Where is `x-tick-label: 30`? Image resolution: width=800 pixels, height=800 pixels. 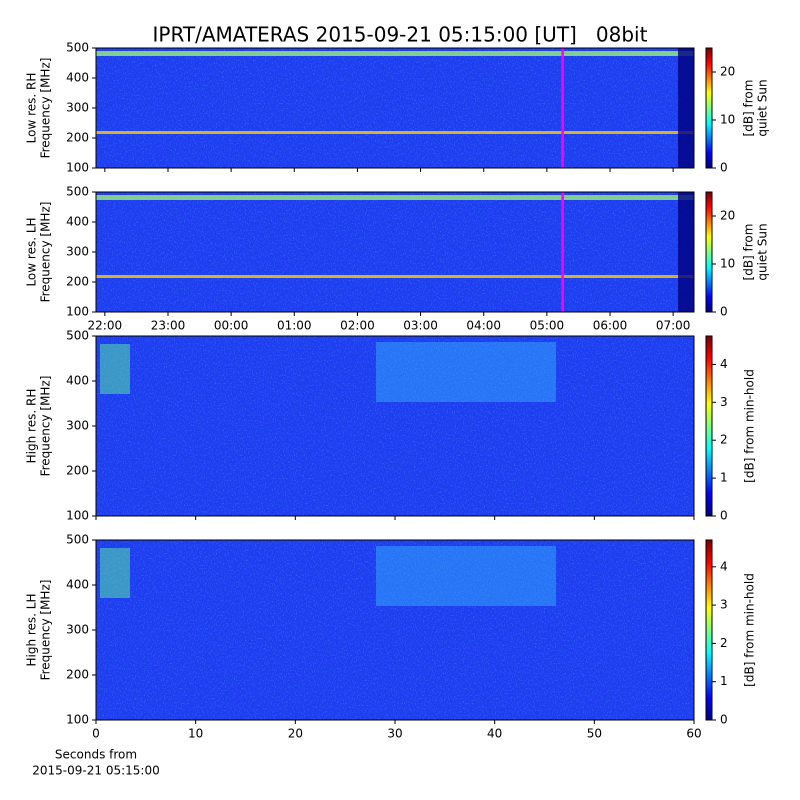 x-tick-label: 30 is located at coordinates (394, 734).